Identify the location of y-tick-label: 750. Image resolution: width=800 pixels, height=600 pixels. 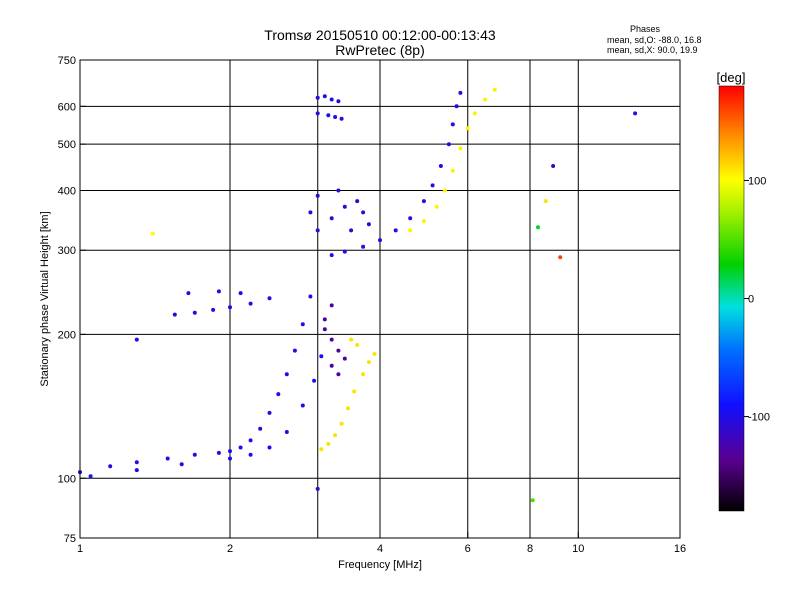
(67, 61).